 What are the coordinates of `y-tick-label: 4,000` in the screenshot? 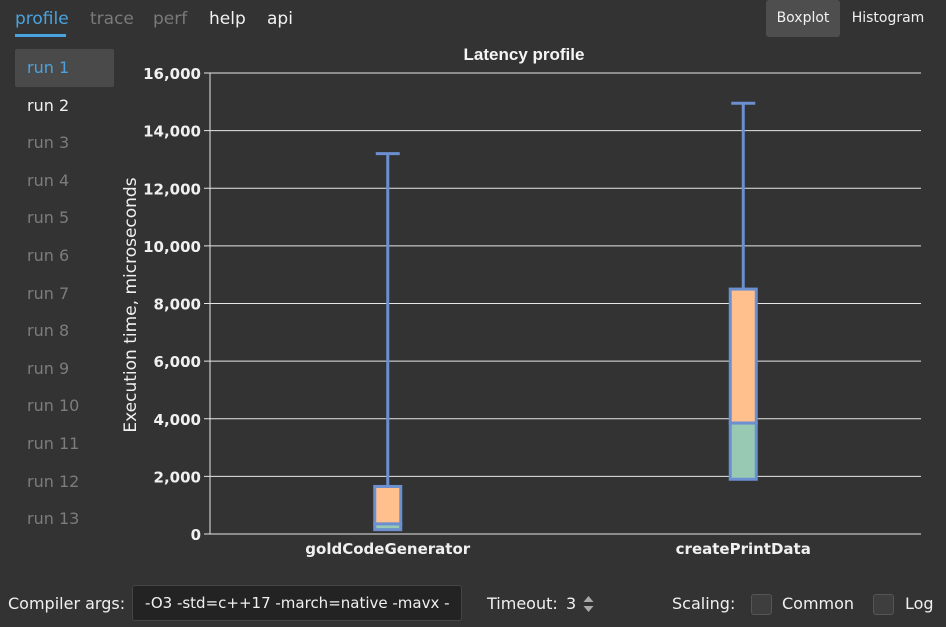 It's located at (177, 420).